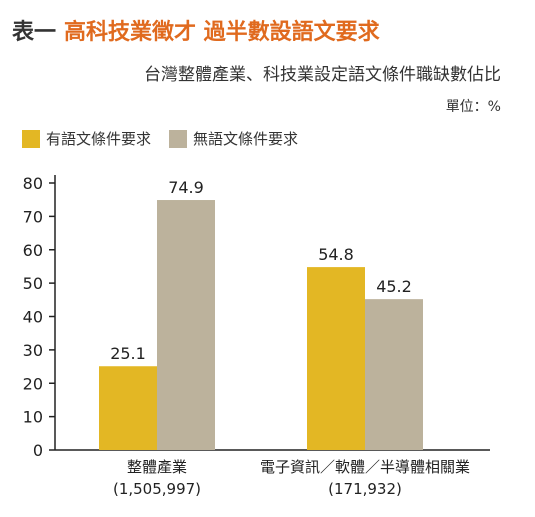 This screenshot has width=535, height=517. I want to click on legend-item-without-req: 無語文條件要求, so click(233, 138).